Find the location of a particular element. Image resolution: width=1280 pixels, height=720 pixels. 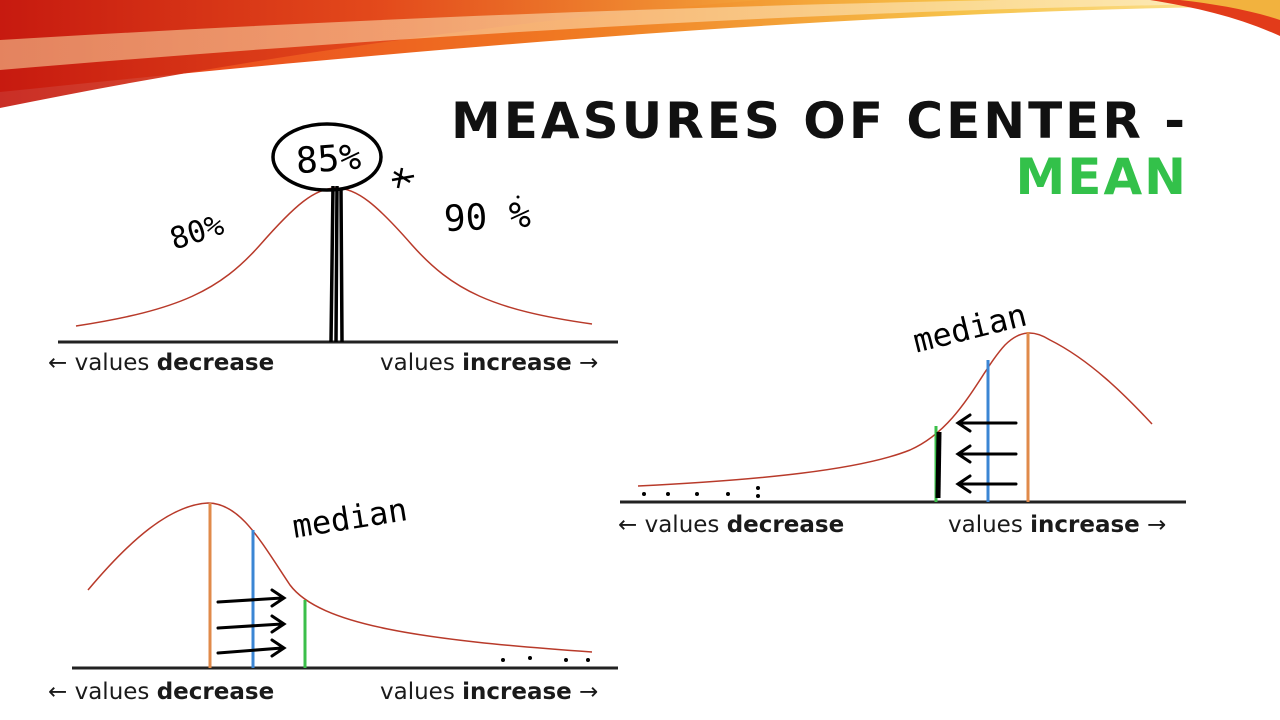

annotation-90-percent: 90 % is located at coordinates (487, 217).